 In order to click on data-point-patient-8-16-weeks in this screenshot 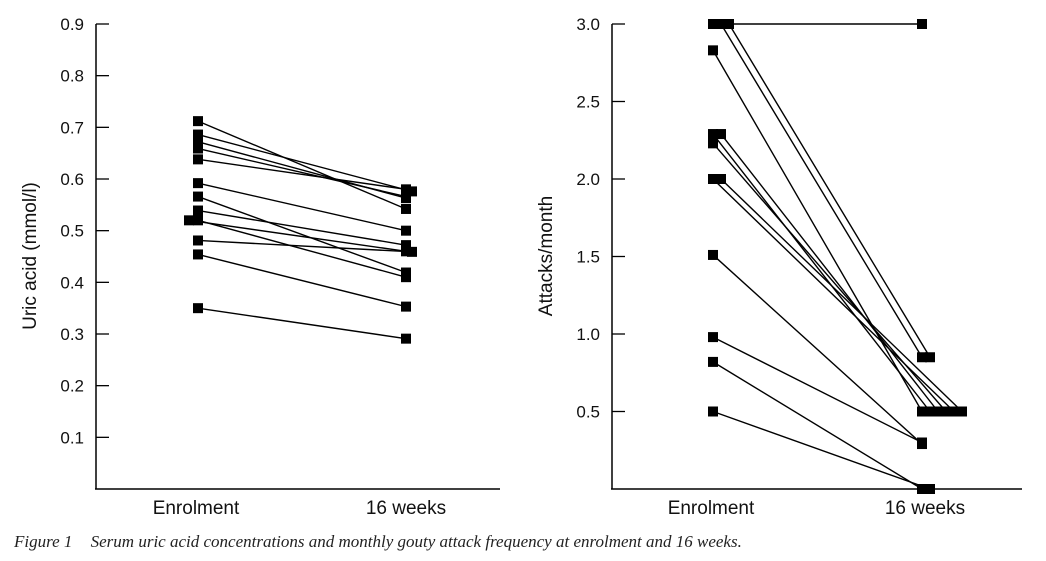, I will do `click(954, 411)`.